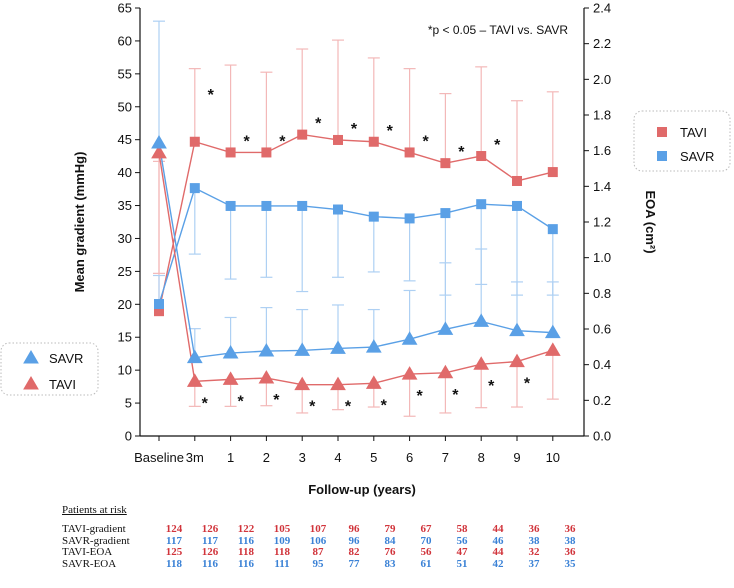 The height and width of the screenshot is (588, 734). Describe the element at coordinates (602, 293) in the screenshot. I see `y-right-tick-label: 0.8` at that location.